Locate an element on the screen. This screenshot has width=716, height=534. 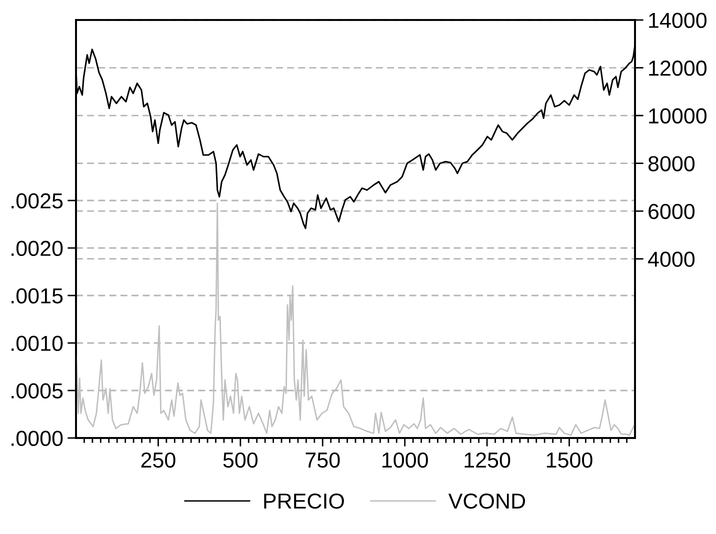
x-tick-label: 250 is located at coordinates (158, 460).